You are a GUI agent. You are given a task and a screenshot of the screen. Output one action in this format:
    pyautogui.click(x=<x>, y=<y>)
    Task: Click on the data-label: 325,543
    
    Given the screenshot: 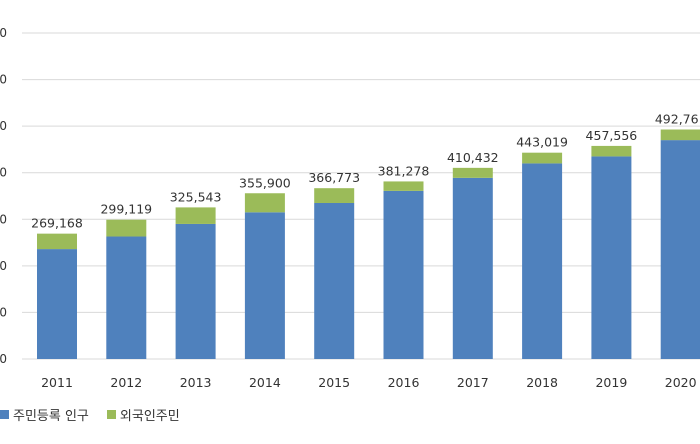 What is the action you would take?
    pyautogui.click(x=196, y=196)
    